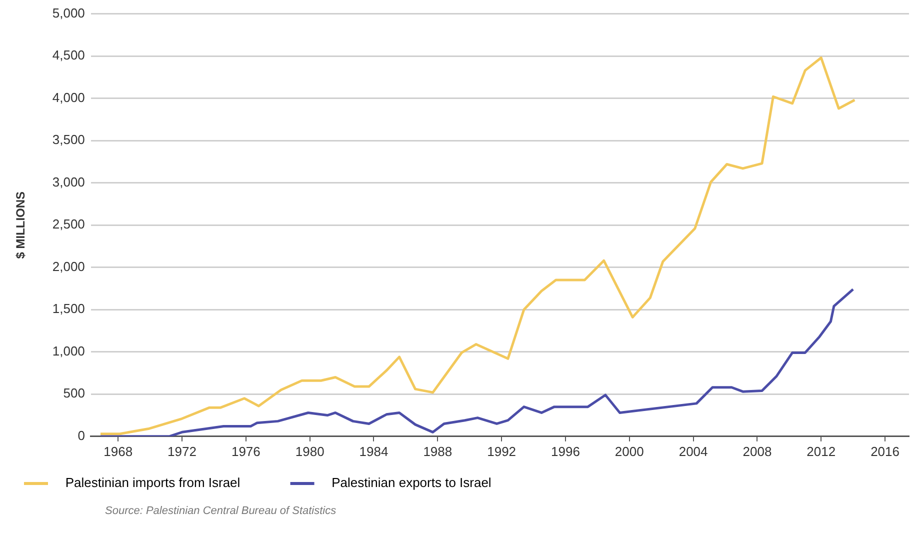 This screenshot has height=534, width=911. What do you see at coordinates (68, 140) in the screenshot?
I see `y-tick-label: 3,500` at bounding box center [68, 140].